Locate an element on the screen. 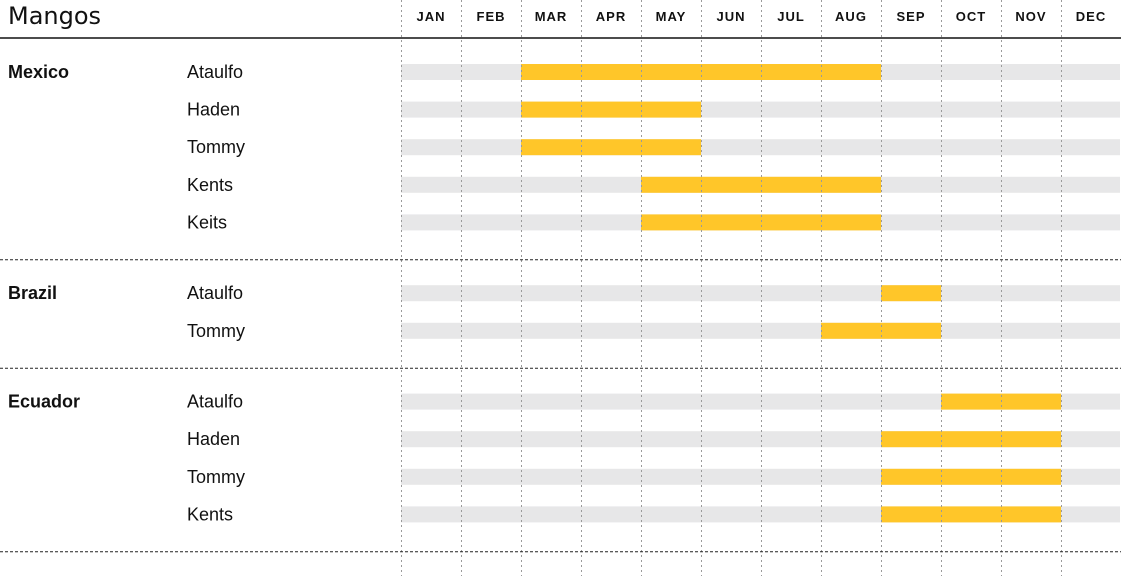 The width and height of the screenshot is (1121, 576). variety-label-ecuador-kents: Kents is located at coordinates (210, 514).